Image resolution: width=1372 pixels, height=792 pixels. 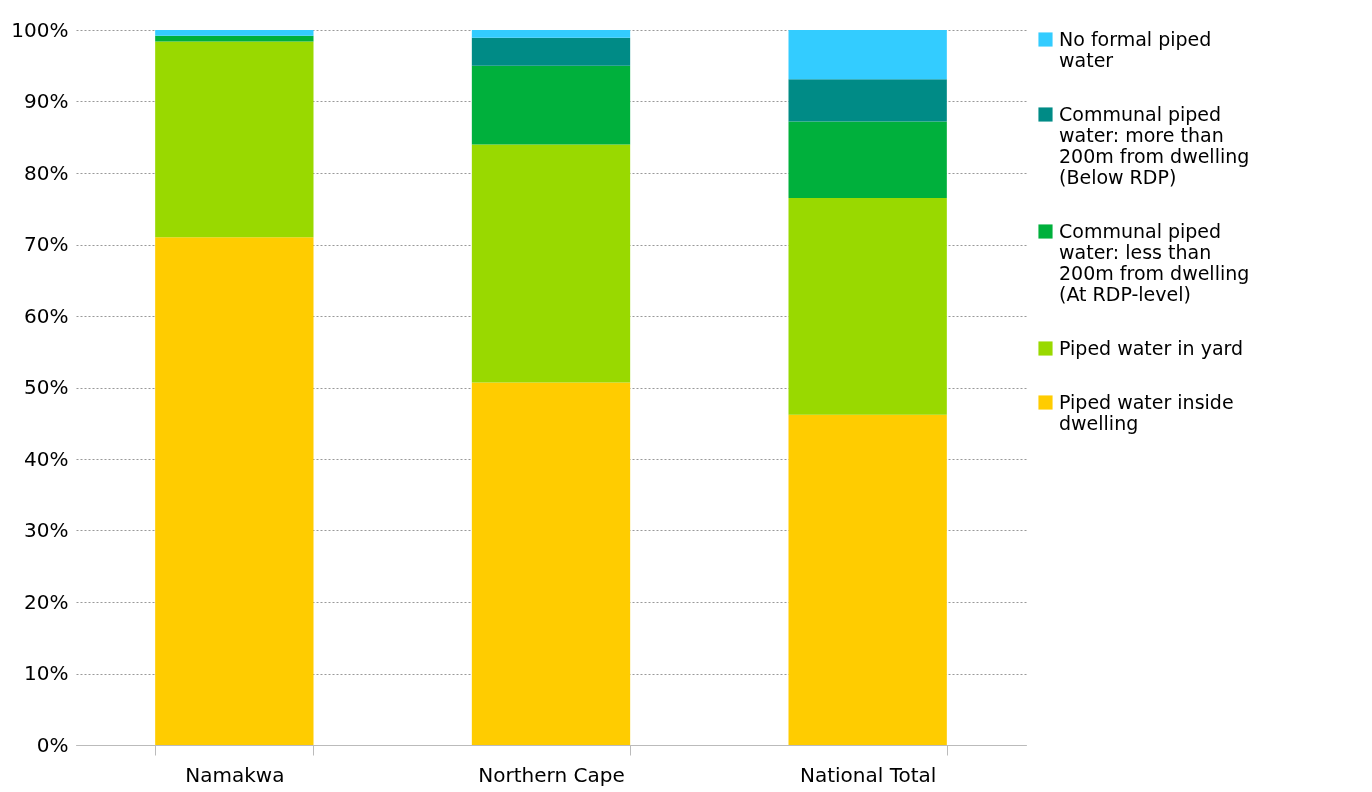 I want to click on legend-label: Communal piped water: more than 200m from dwelling (Below RDP), so click(x=1154, y=145).